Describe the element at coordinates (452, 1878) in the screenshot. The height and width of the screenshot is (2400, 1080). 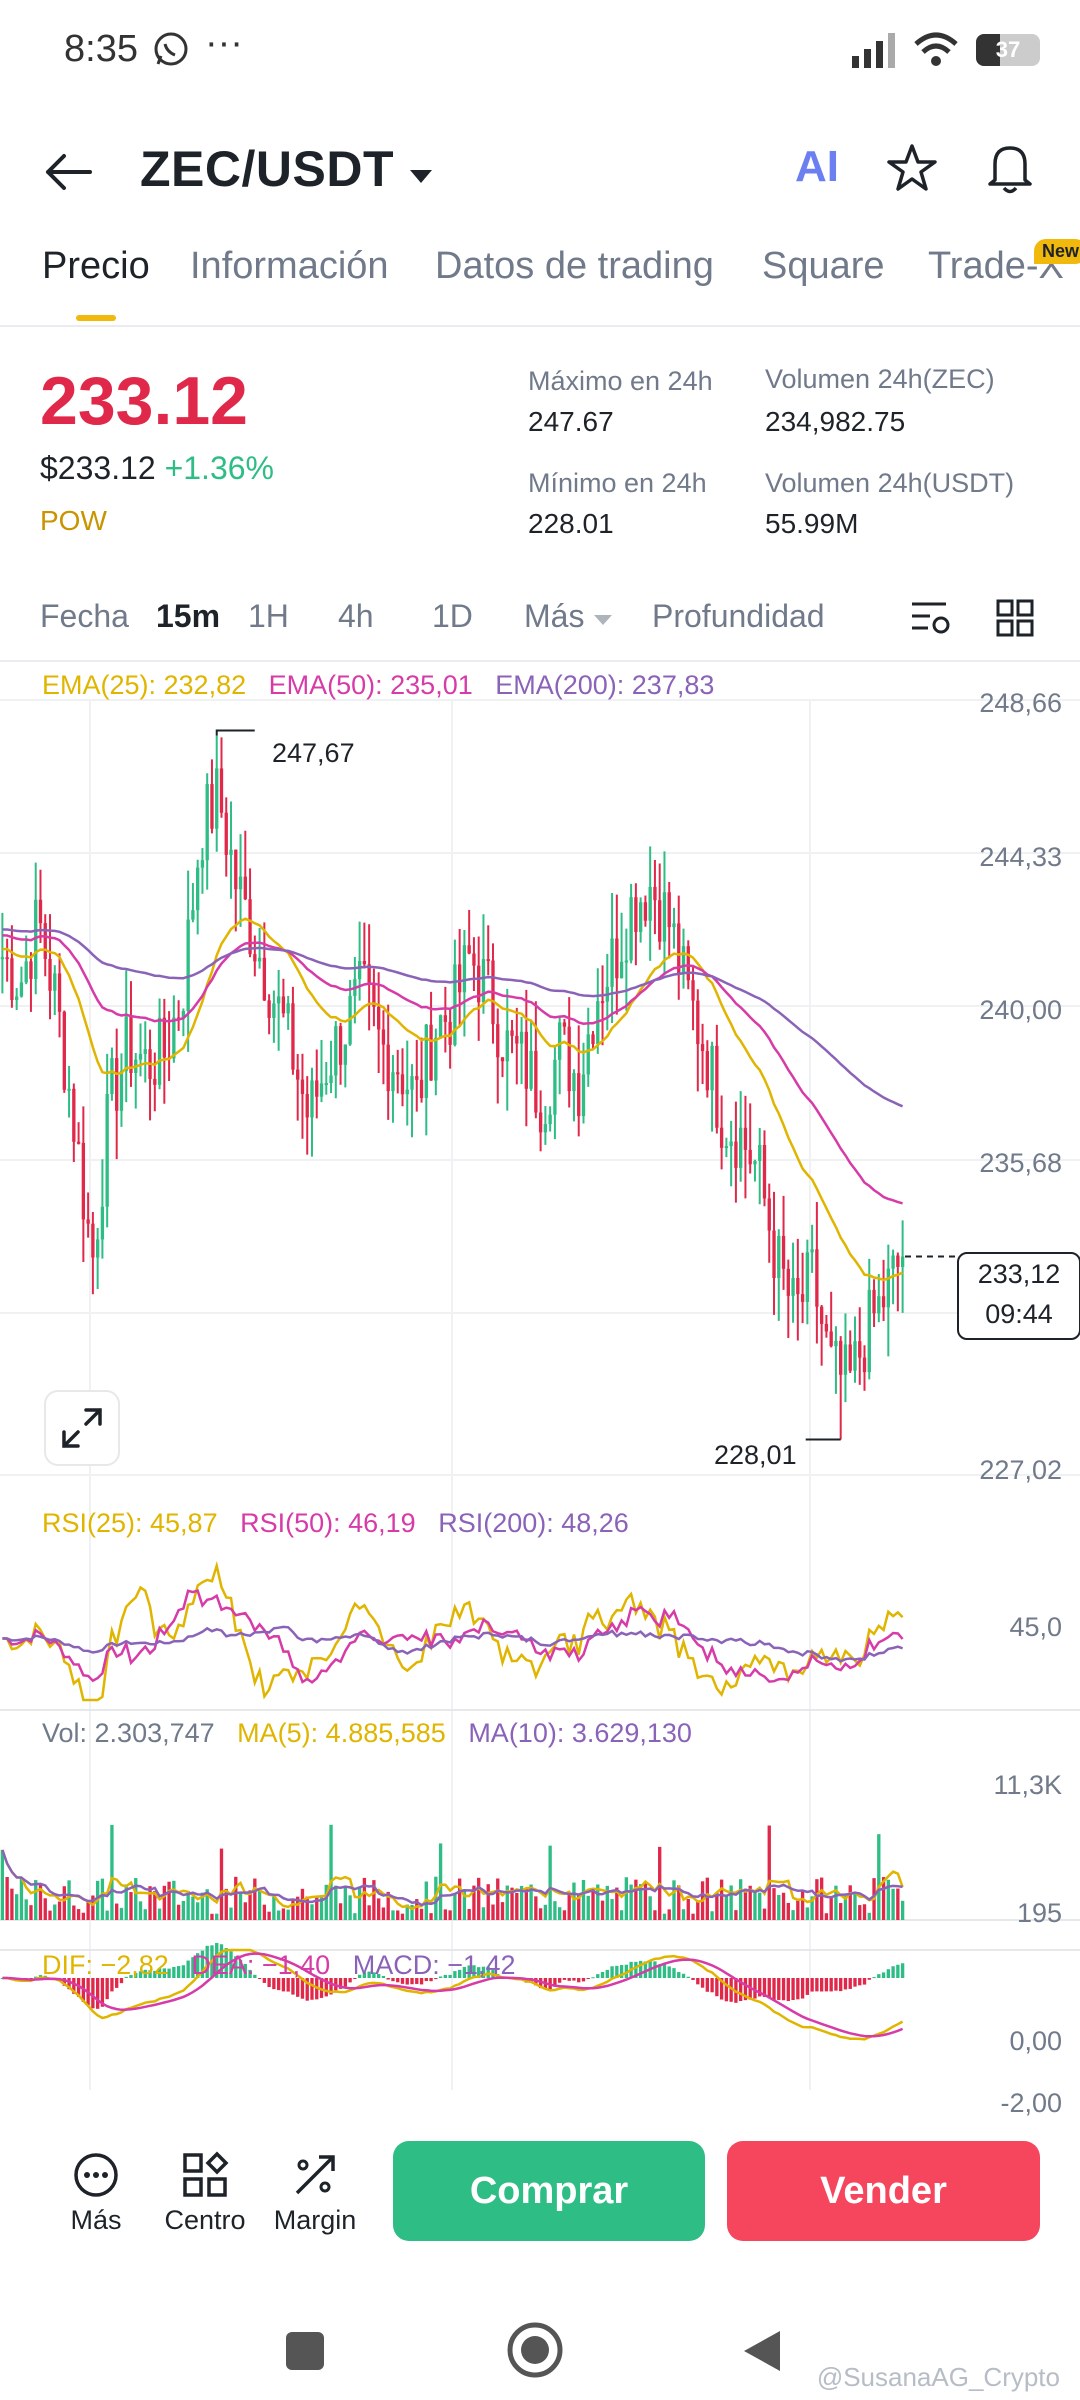
I see `vol-ma10-line` at that location.